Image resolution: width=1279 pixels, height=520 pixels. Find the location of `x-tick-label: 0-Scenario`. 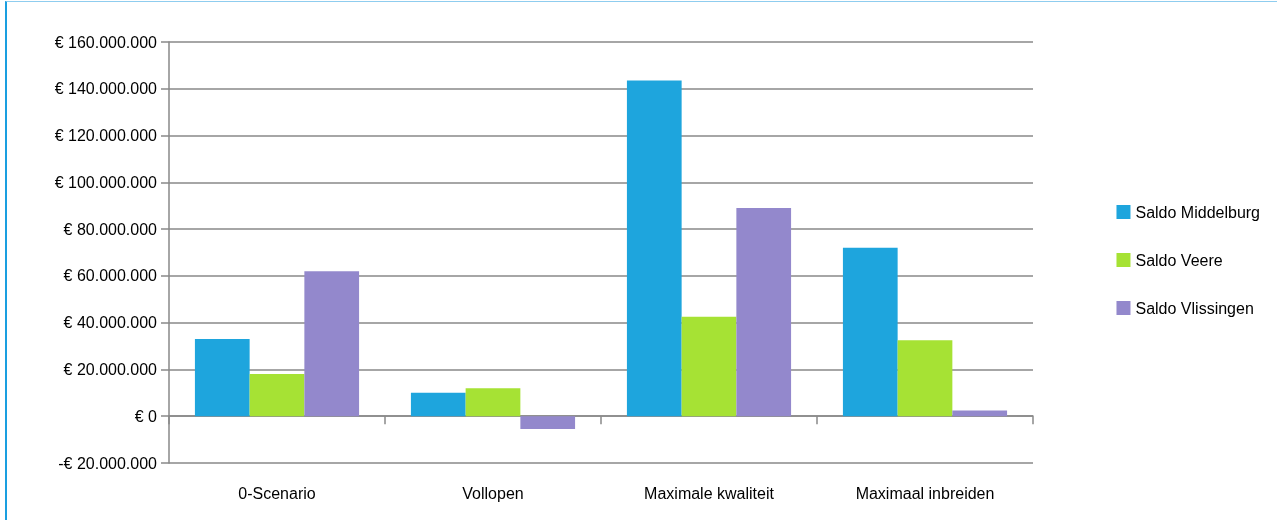

x-tick-label: 0-Scenario is located at coordinates (277, 493).